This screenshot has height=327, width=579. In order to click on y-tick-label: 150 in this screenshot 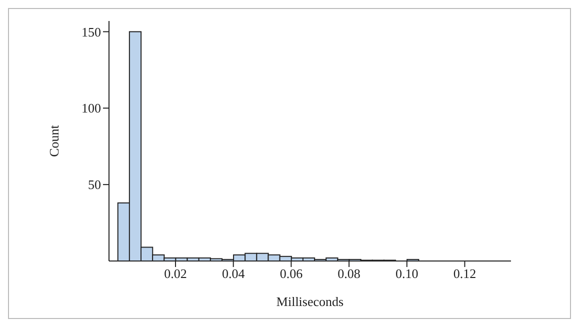, I will do `click(91, 32)`.